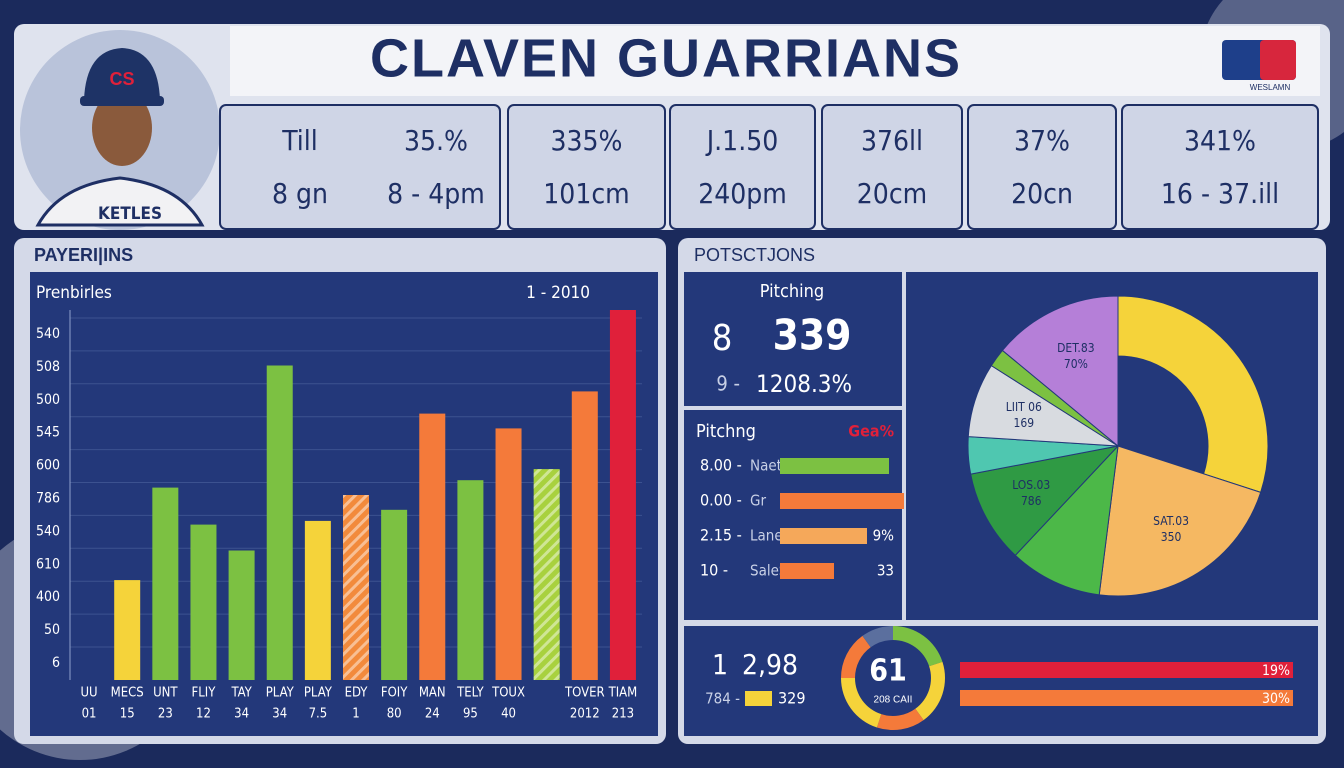  I want to click on pie-label: 169, so click(1024, 423).